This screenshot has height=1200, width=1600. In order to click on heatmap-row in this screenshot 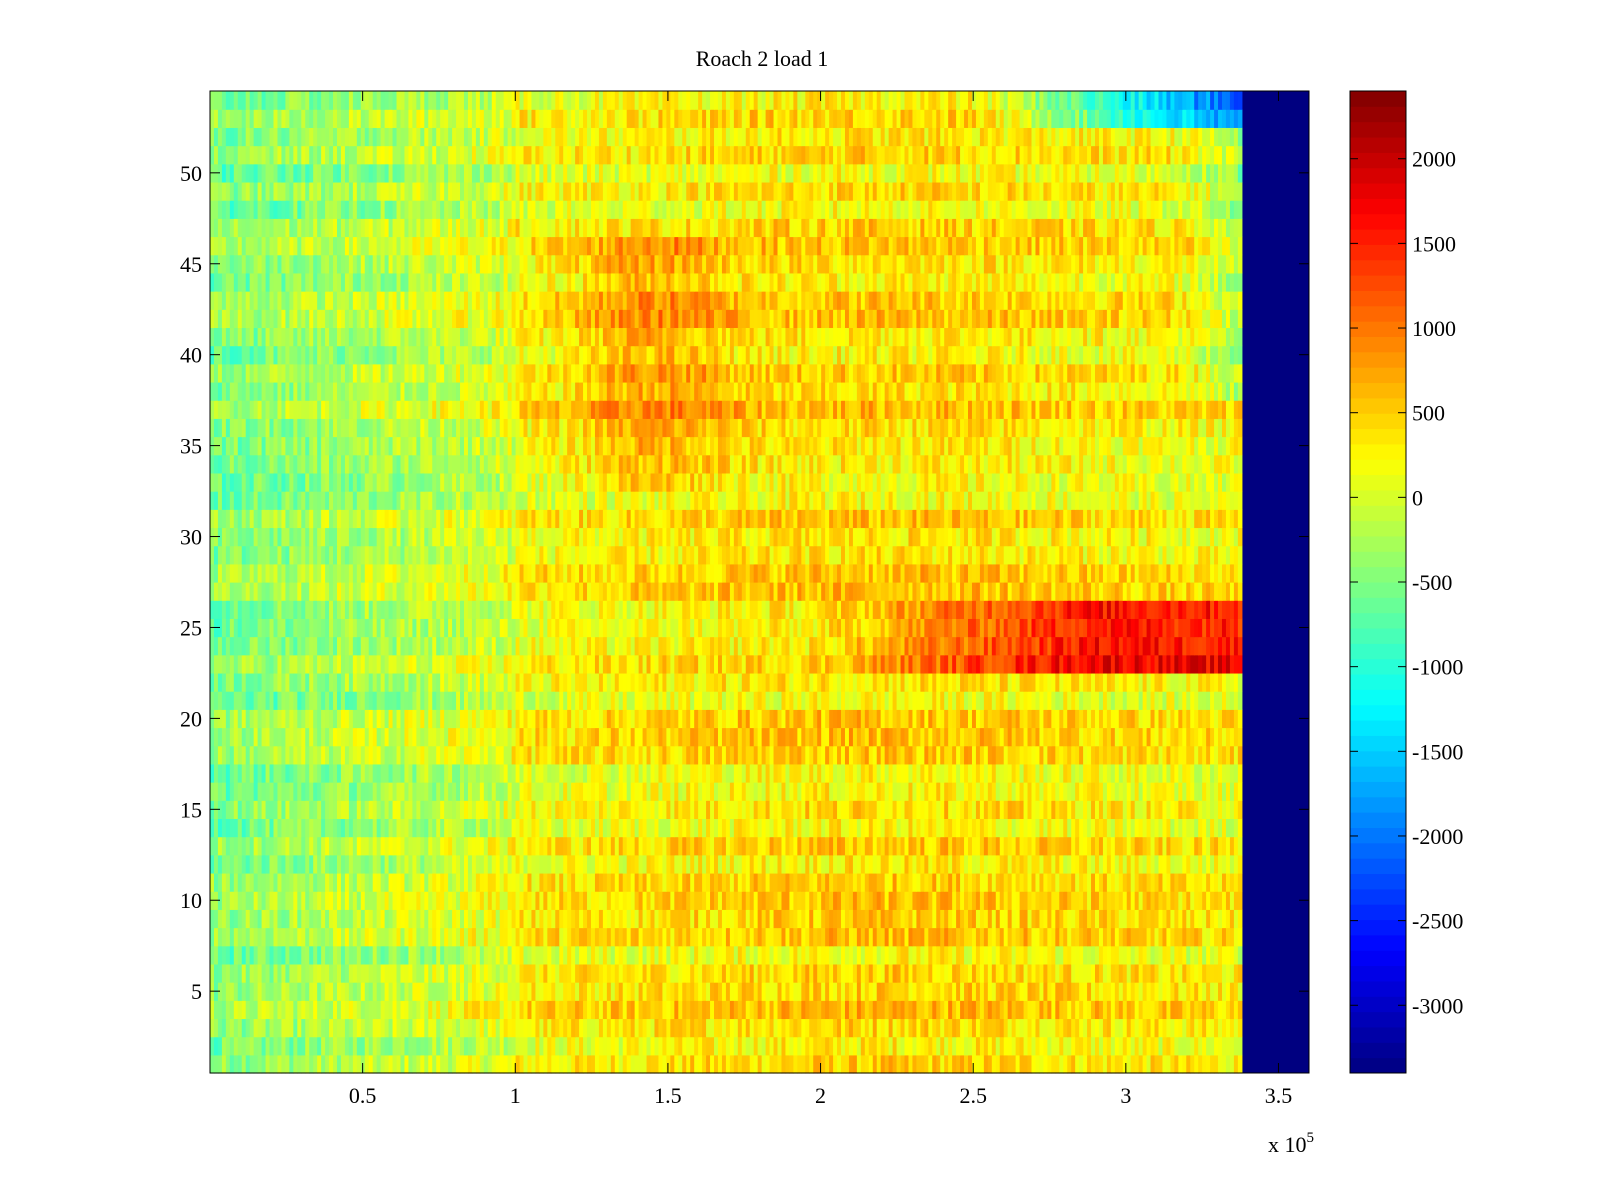, I will do `click(726, 773)`.